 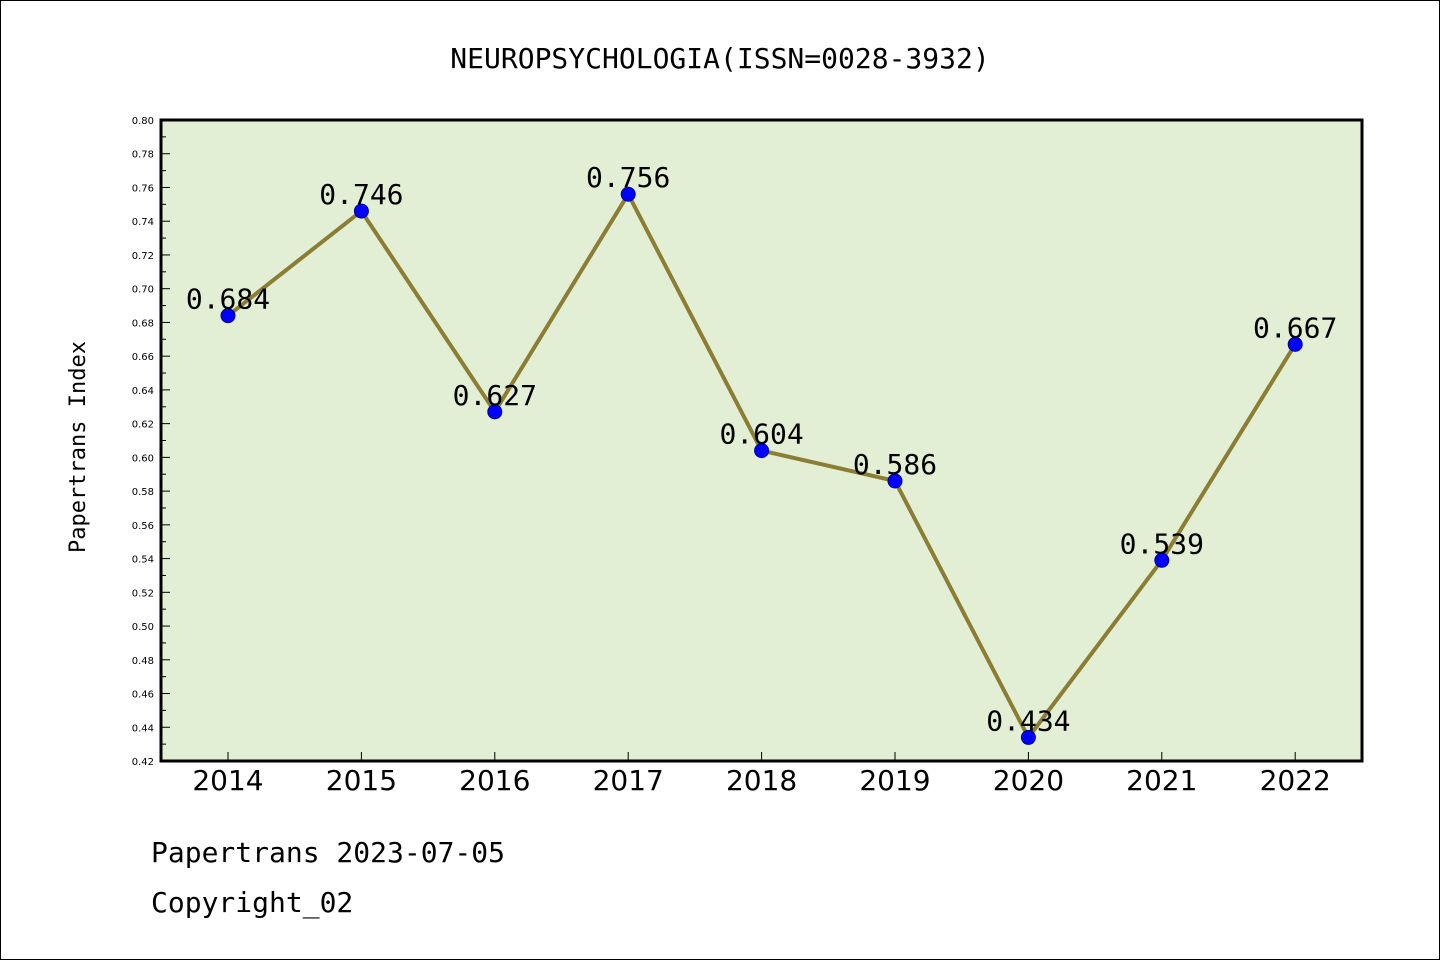 I want to click on footer-date: Papertrans 2023-07-05, so click(x=328, y=852).